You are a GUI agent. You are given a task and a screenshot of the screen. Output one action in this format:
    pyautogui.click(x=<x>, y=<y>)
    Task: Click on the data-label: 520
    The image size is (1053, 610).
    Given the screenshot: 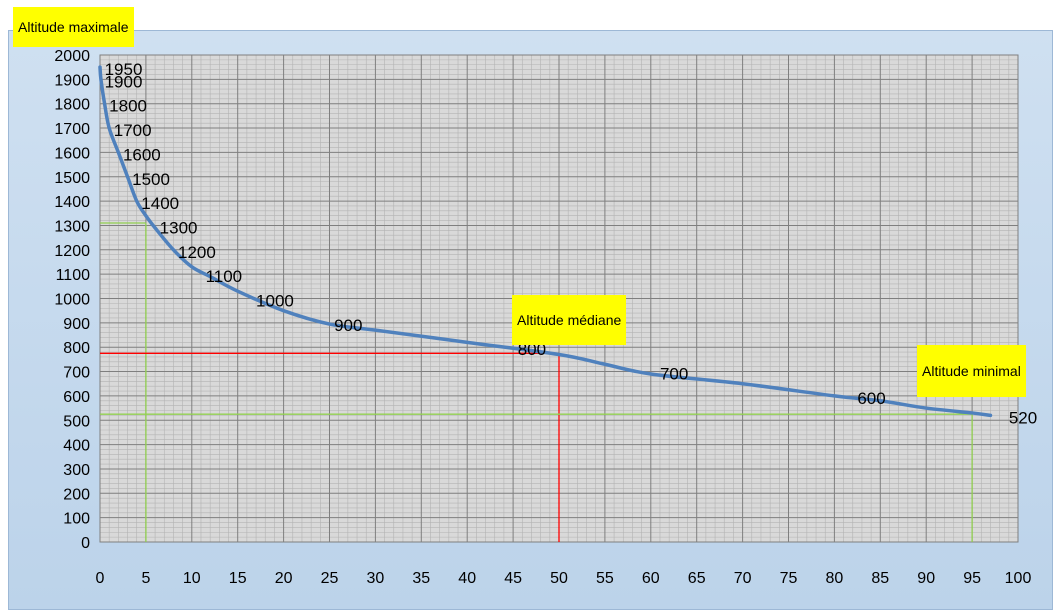 What is the action you would take?
    pyautogui.click(x=1023, y=417)
    